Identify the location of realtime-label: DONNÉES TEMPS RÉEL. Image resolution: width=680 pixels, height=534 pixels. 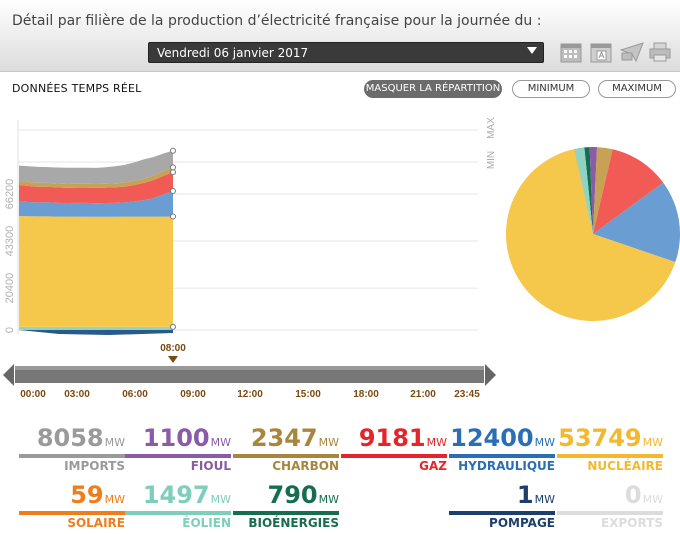
(77, 88).